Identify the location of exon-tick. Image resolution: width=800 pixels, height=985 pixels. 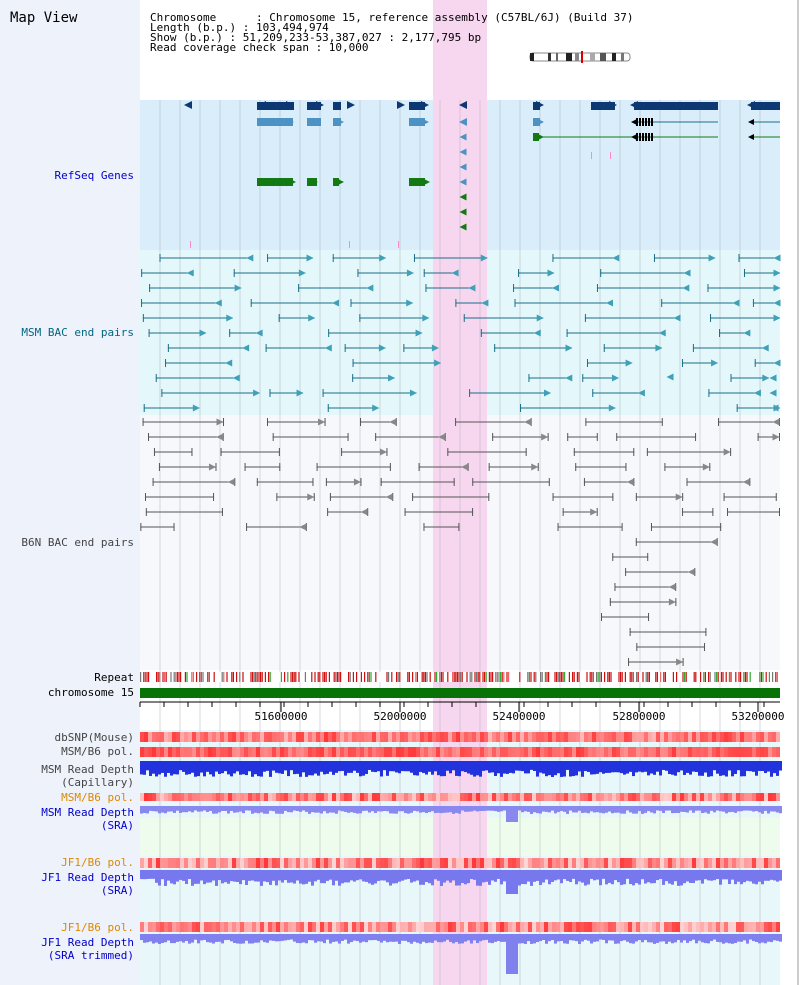
(652, 122).